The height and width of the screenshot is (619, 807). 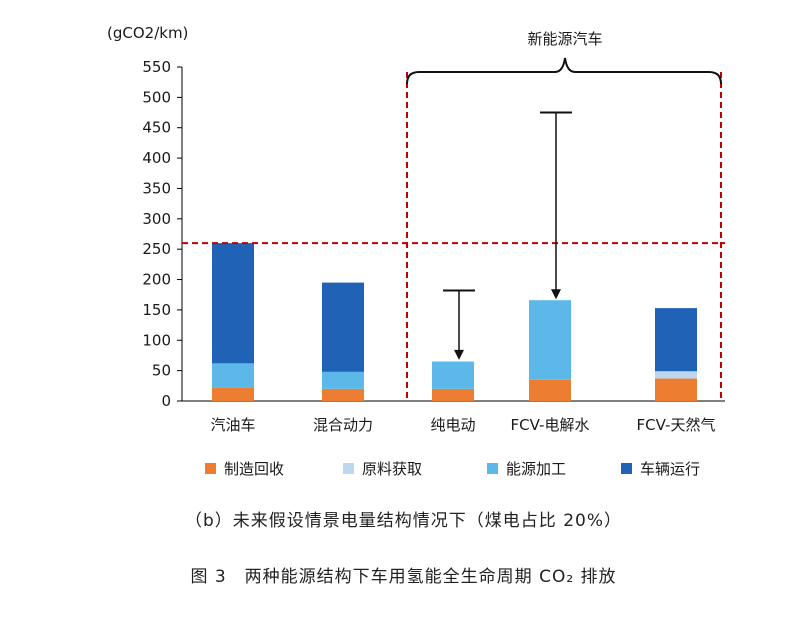 What do you see at coordinates (452, 425) in the screenshot?
I see `x-tick-label: 纯电动` at bounding box center [452, 425].